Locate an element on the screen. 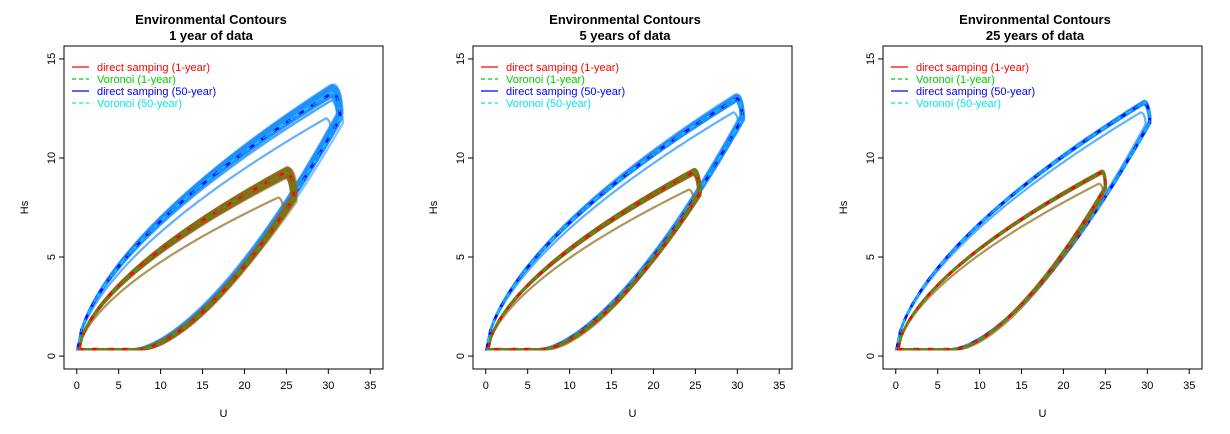 The image size is (1230, 434). chart-subtitle: 5 years of data is located at coordinates (625, 35).